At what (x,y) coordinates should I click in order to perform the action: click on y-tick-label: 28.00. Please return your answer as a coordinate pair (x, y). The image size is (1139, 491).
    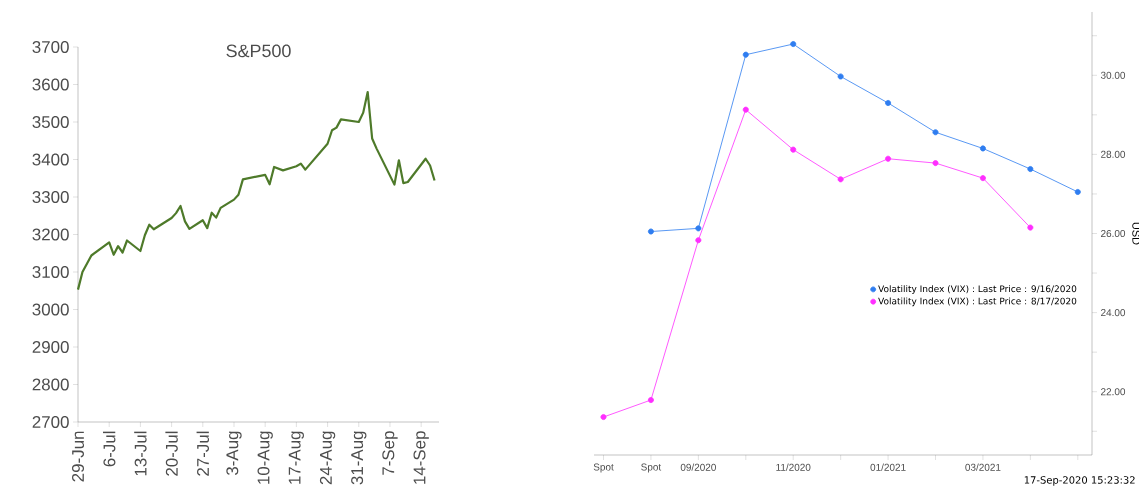
    Looking at the image, I should click on (1113, 154).